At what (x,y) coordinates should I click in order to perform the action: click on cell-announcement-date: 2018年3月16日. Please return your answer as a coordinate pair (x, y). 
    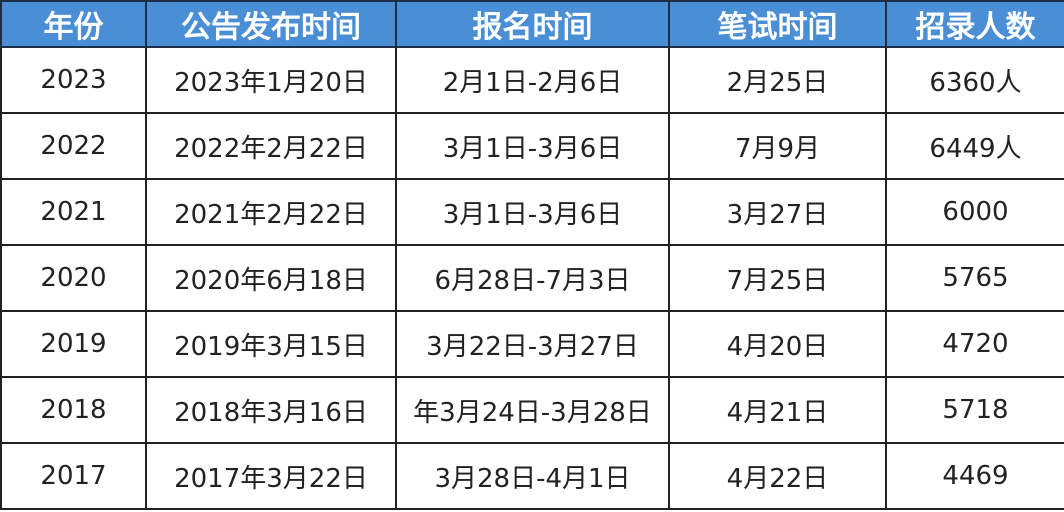
    Looking at the image, I should click on (271, 410).